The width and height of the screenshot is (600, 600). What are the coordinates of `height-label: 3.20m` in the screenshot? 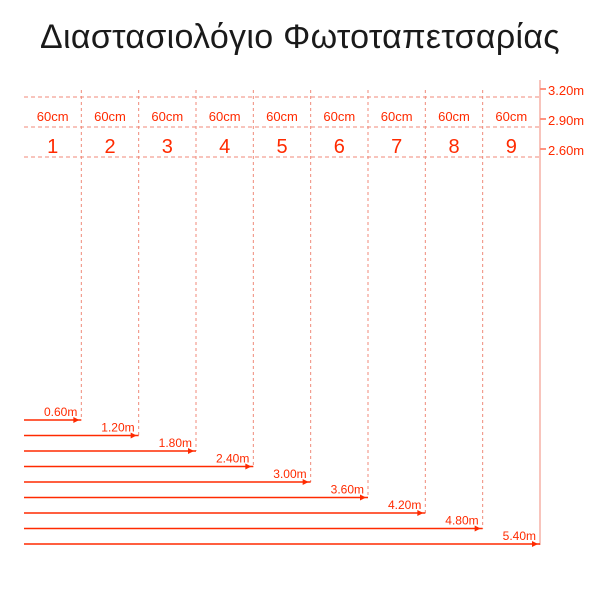 It's located at (566, 90).